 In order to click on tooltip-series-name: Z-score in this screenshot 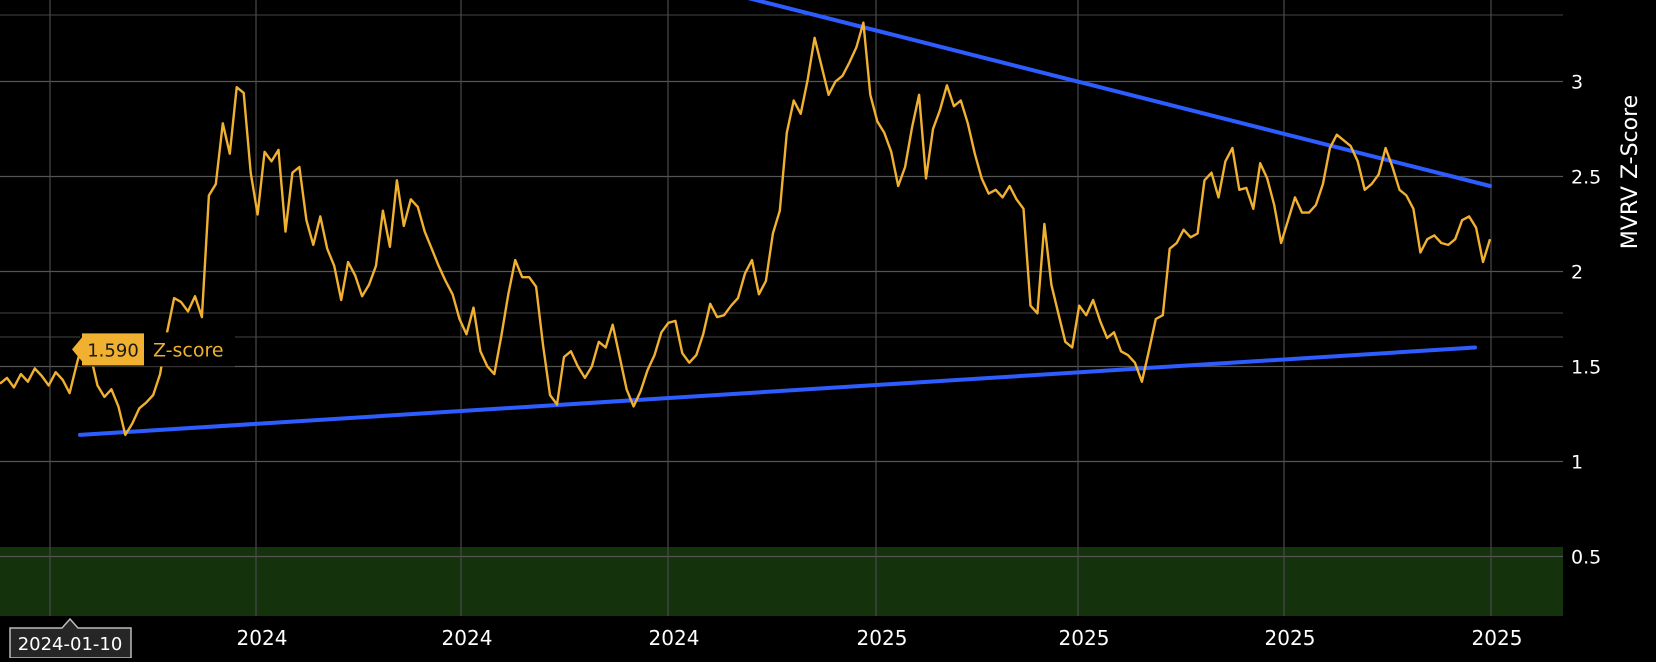, I will do `click(188, 350)`.